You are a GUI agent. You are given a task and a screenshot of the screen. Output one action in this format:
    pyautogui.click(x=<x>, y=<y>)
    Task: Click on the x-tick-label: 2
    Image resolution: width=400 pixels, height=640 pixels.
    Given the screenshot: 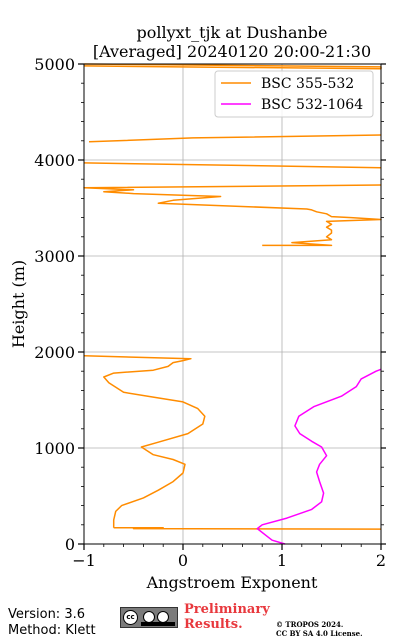 What is the action you would take?
    pyautogui.click(x=381, y=560)
    